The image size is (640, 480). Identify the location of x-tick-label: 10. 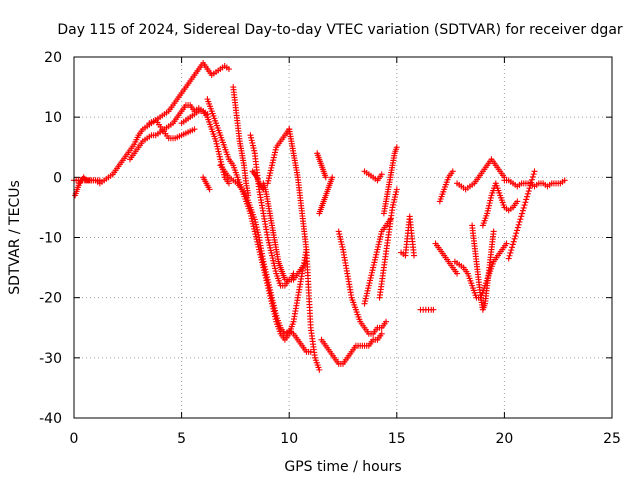
(289, 439).